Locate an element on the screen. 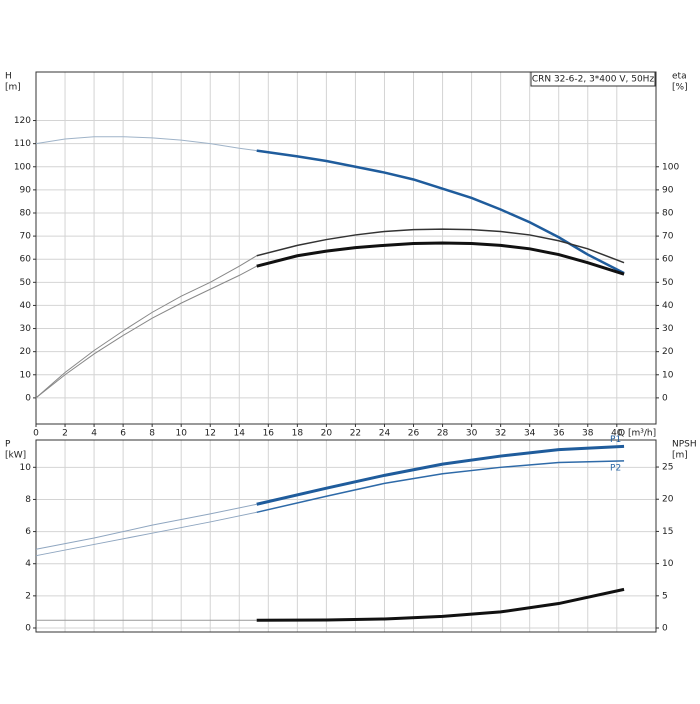 This screenshot has width=700, height=704. y2-tick-label: 25 is located at coordinates (667, 468).